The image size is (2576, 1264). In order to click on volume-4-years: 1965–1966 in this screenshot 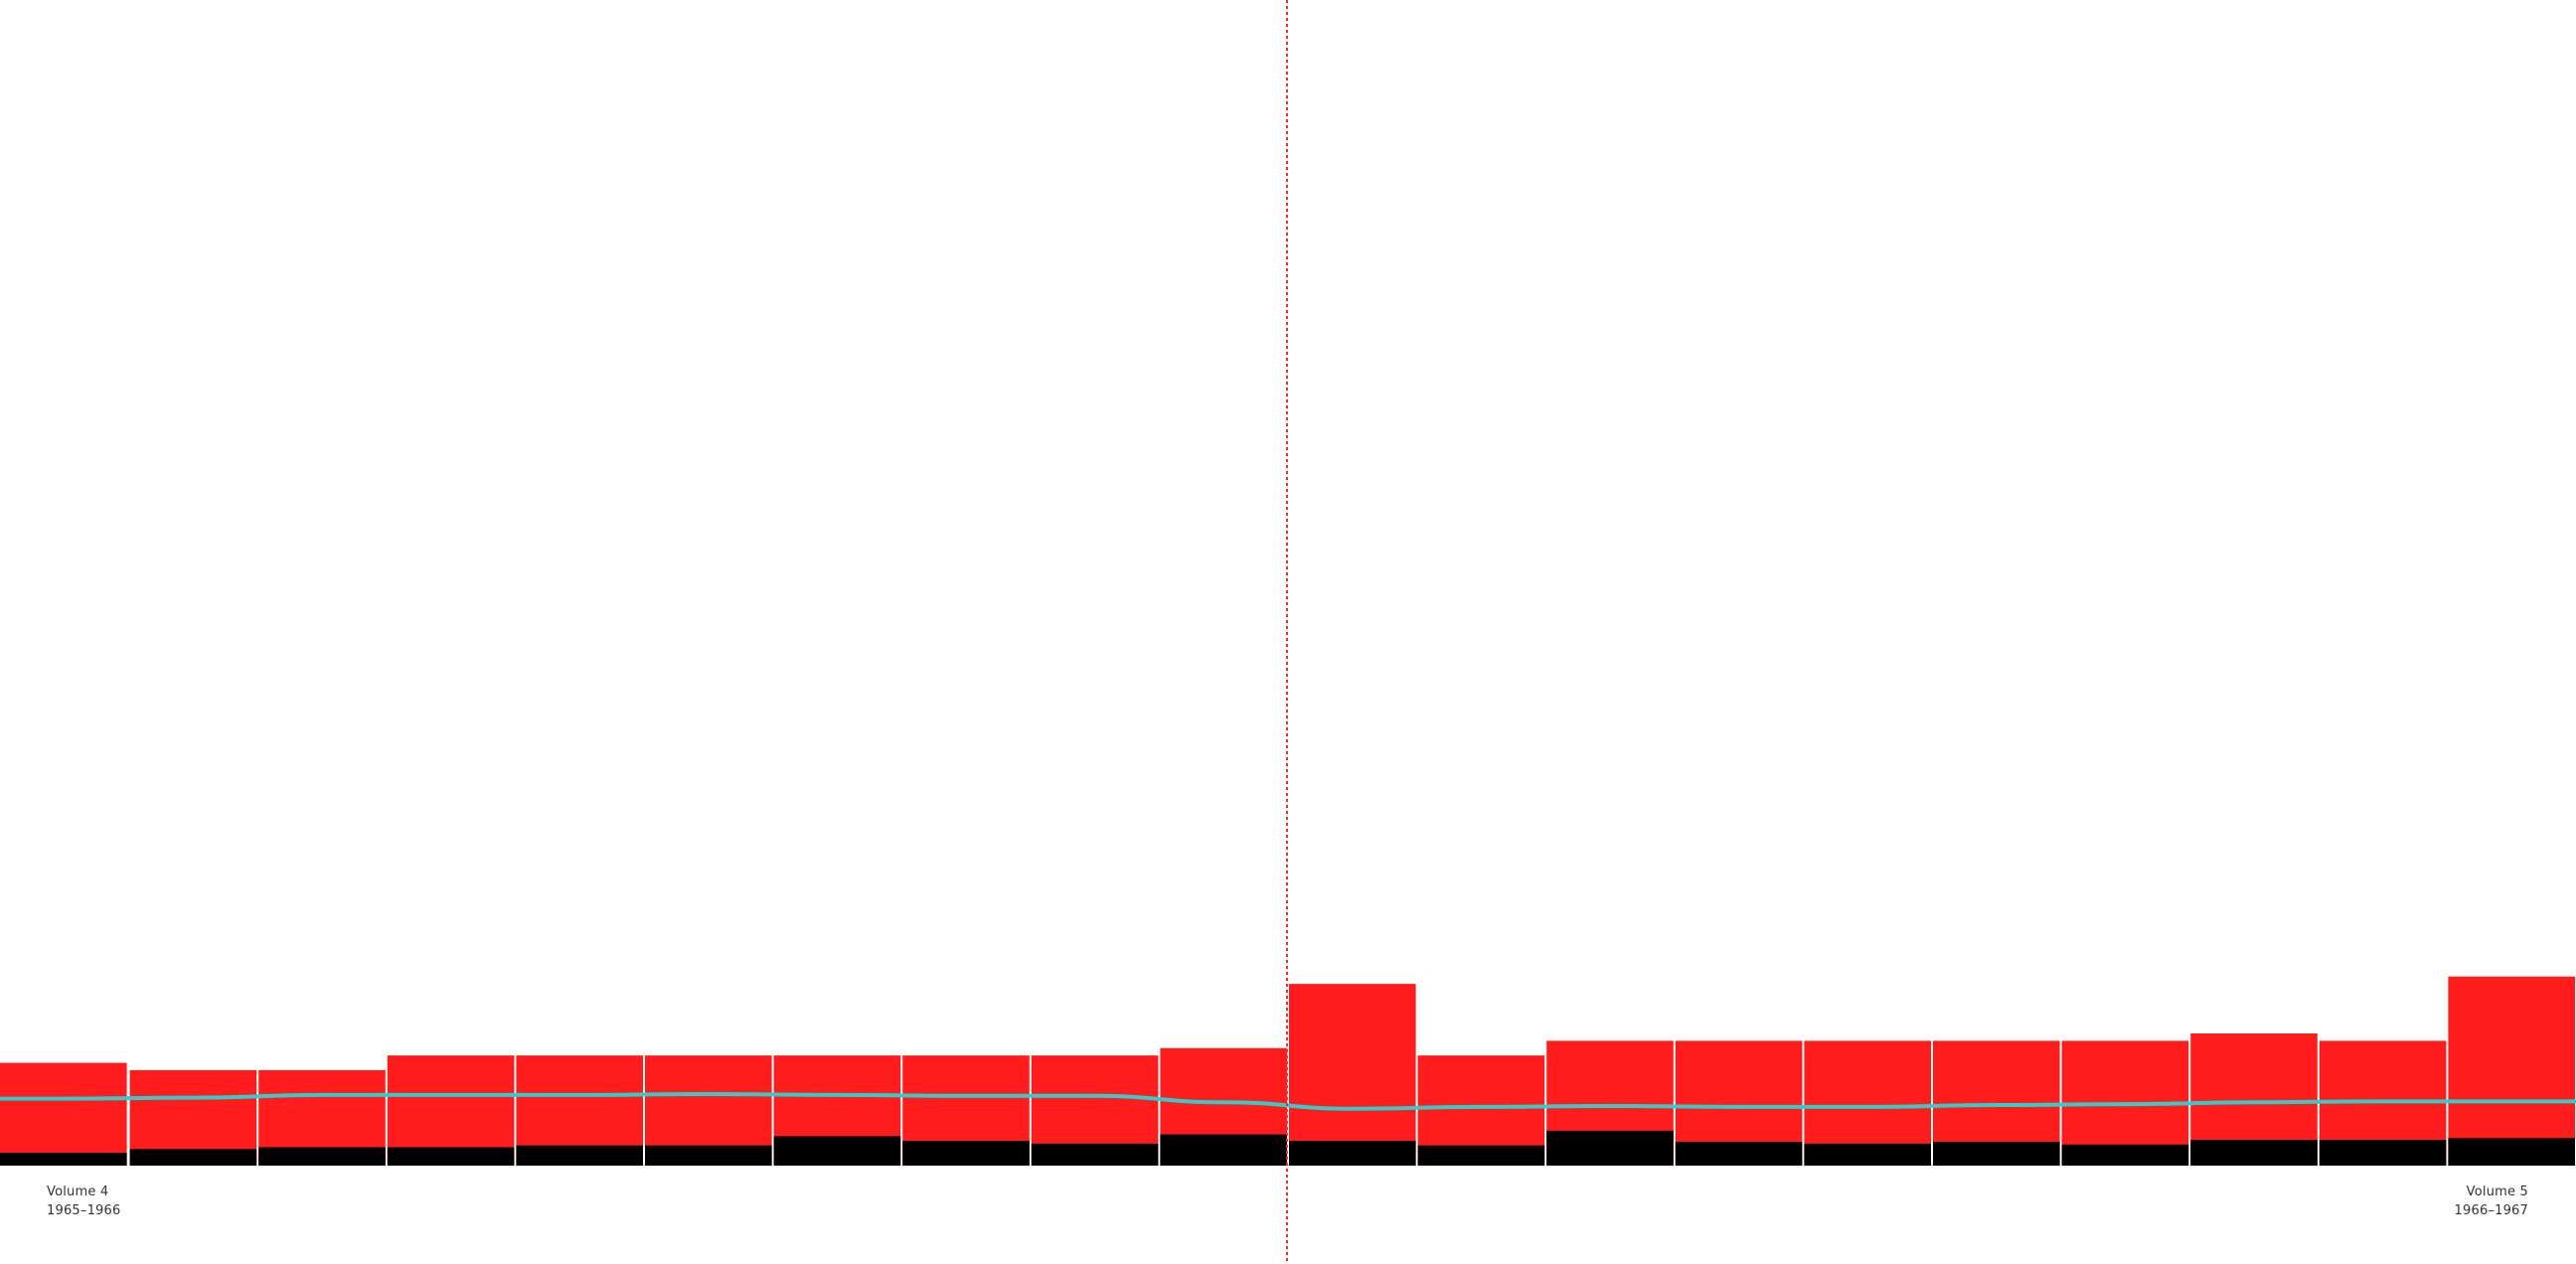, I will do `click(84, 1210)`.